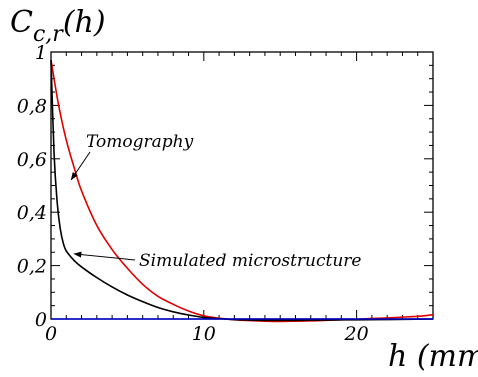 This screenshot has height=377, width=478. Describe the element at coordinates (433, 356) in the screenshot. I see `x-axis-title: h (mm)` at that location.